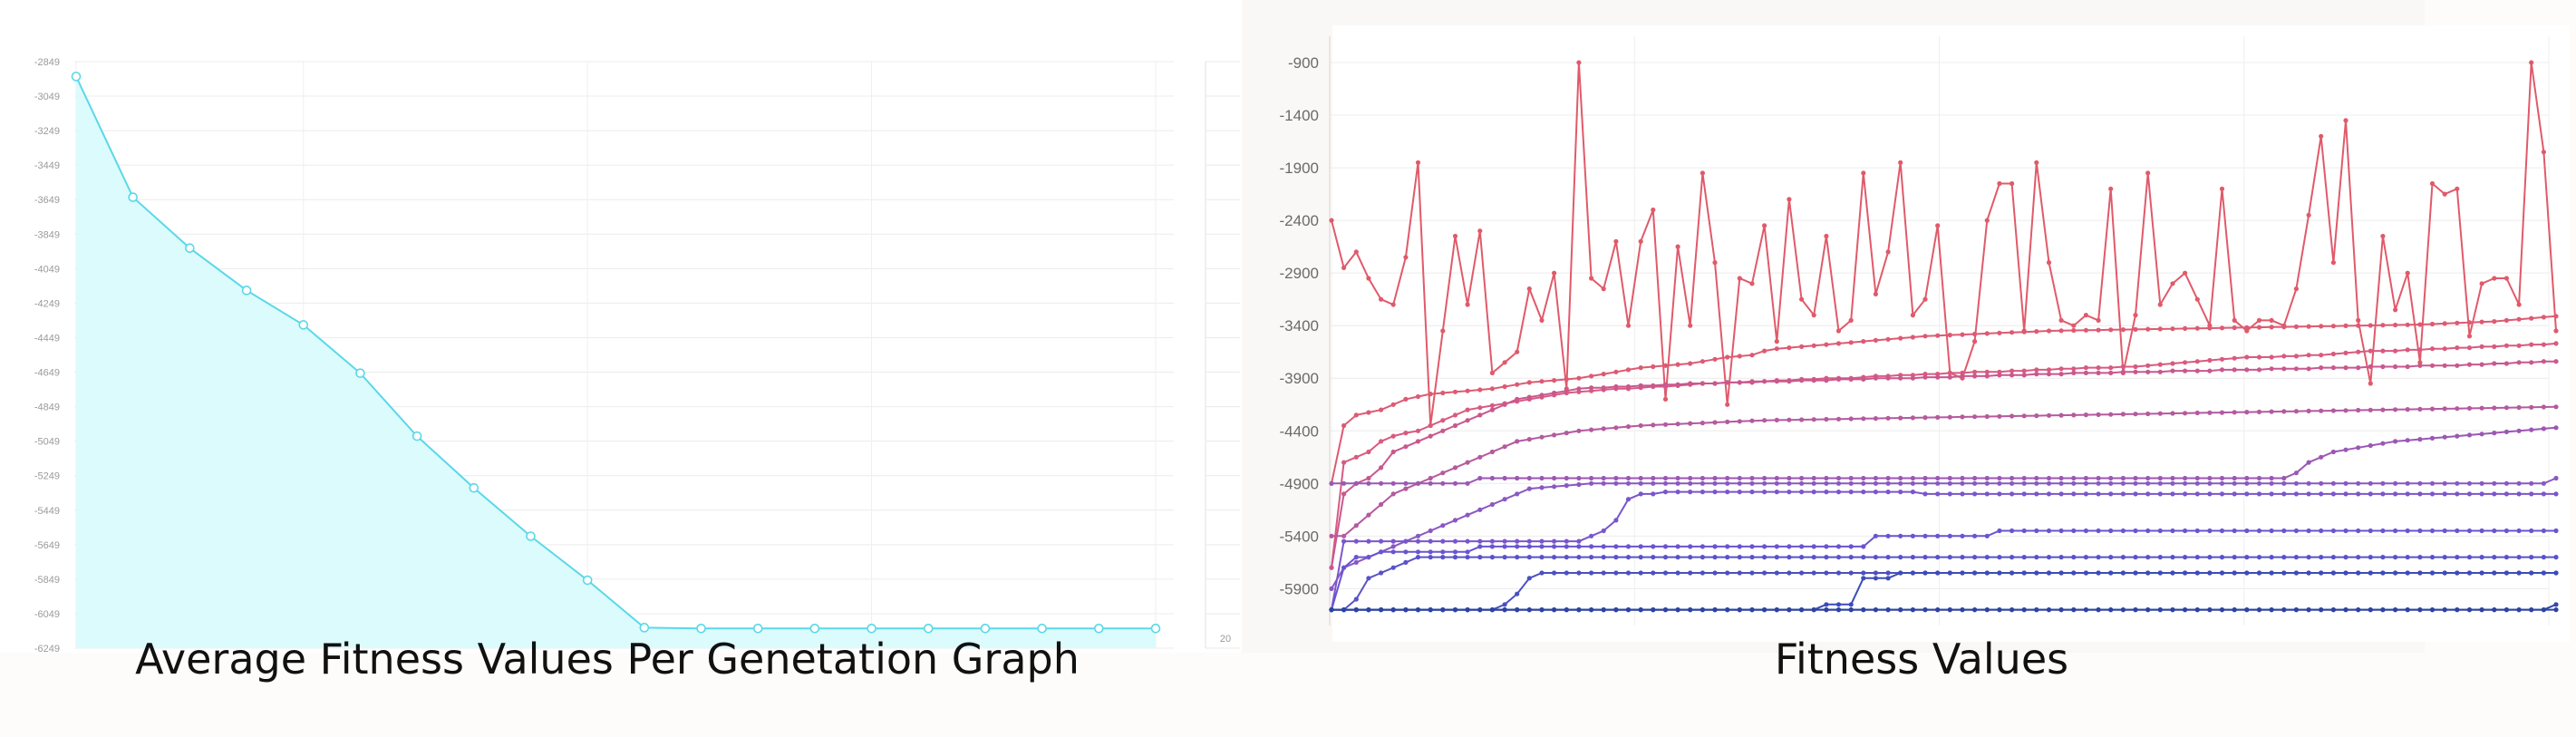 The image size is (2576, 737). What do you see at coordinates (47, 408) in the screenshot?
I see `y-tick-label: -4849` at bounding box center [47, 408].